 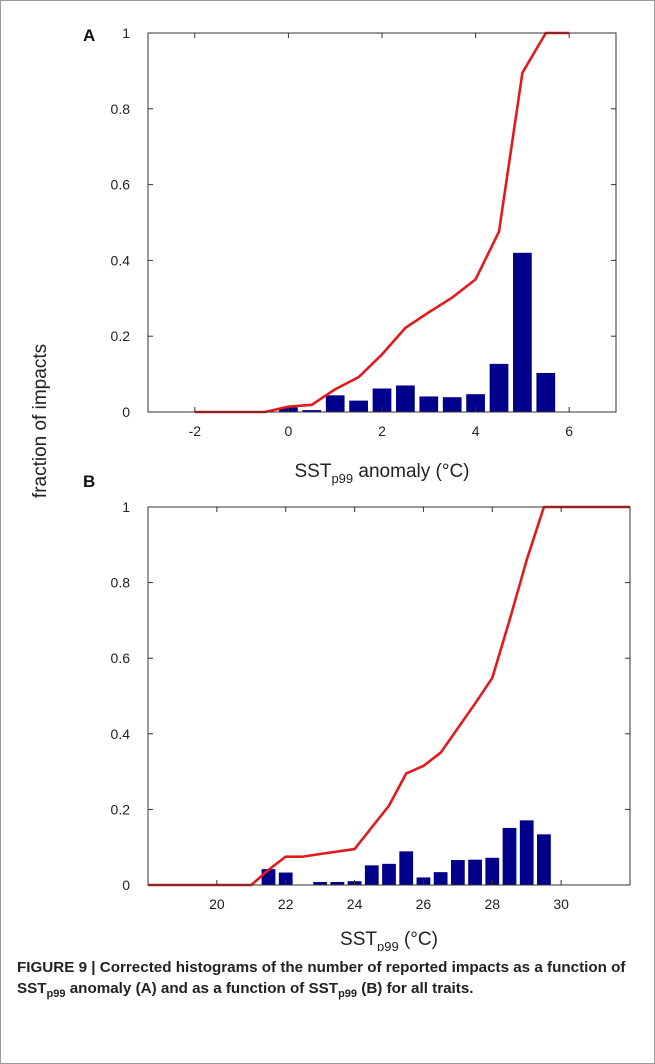 What do you see at coordinates (561, 904) in the screenshot?
I see `x-tick-label: 30` at bounding box center [561, 904].